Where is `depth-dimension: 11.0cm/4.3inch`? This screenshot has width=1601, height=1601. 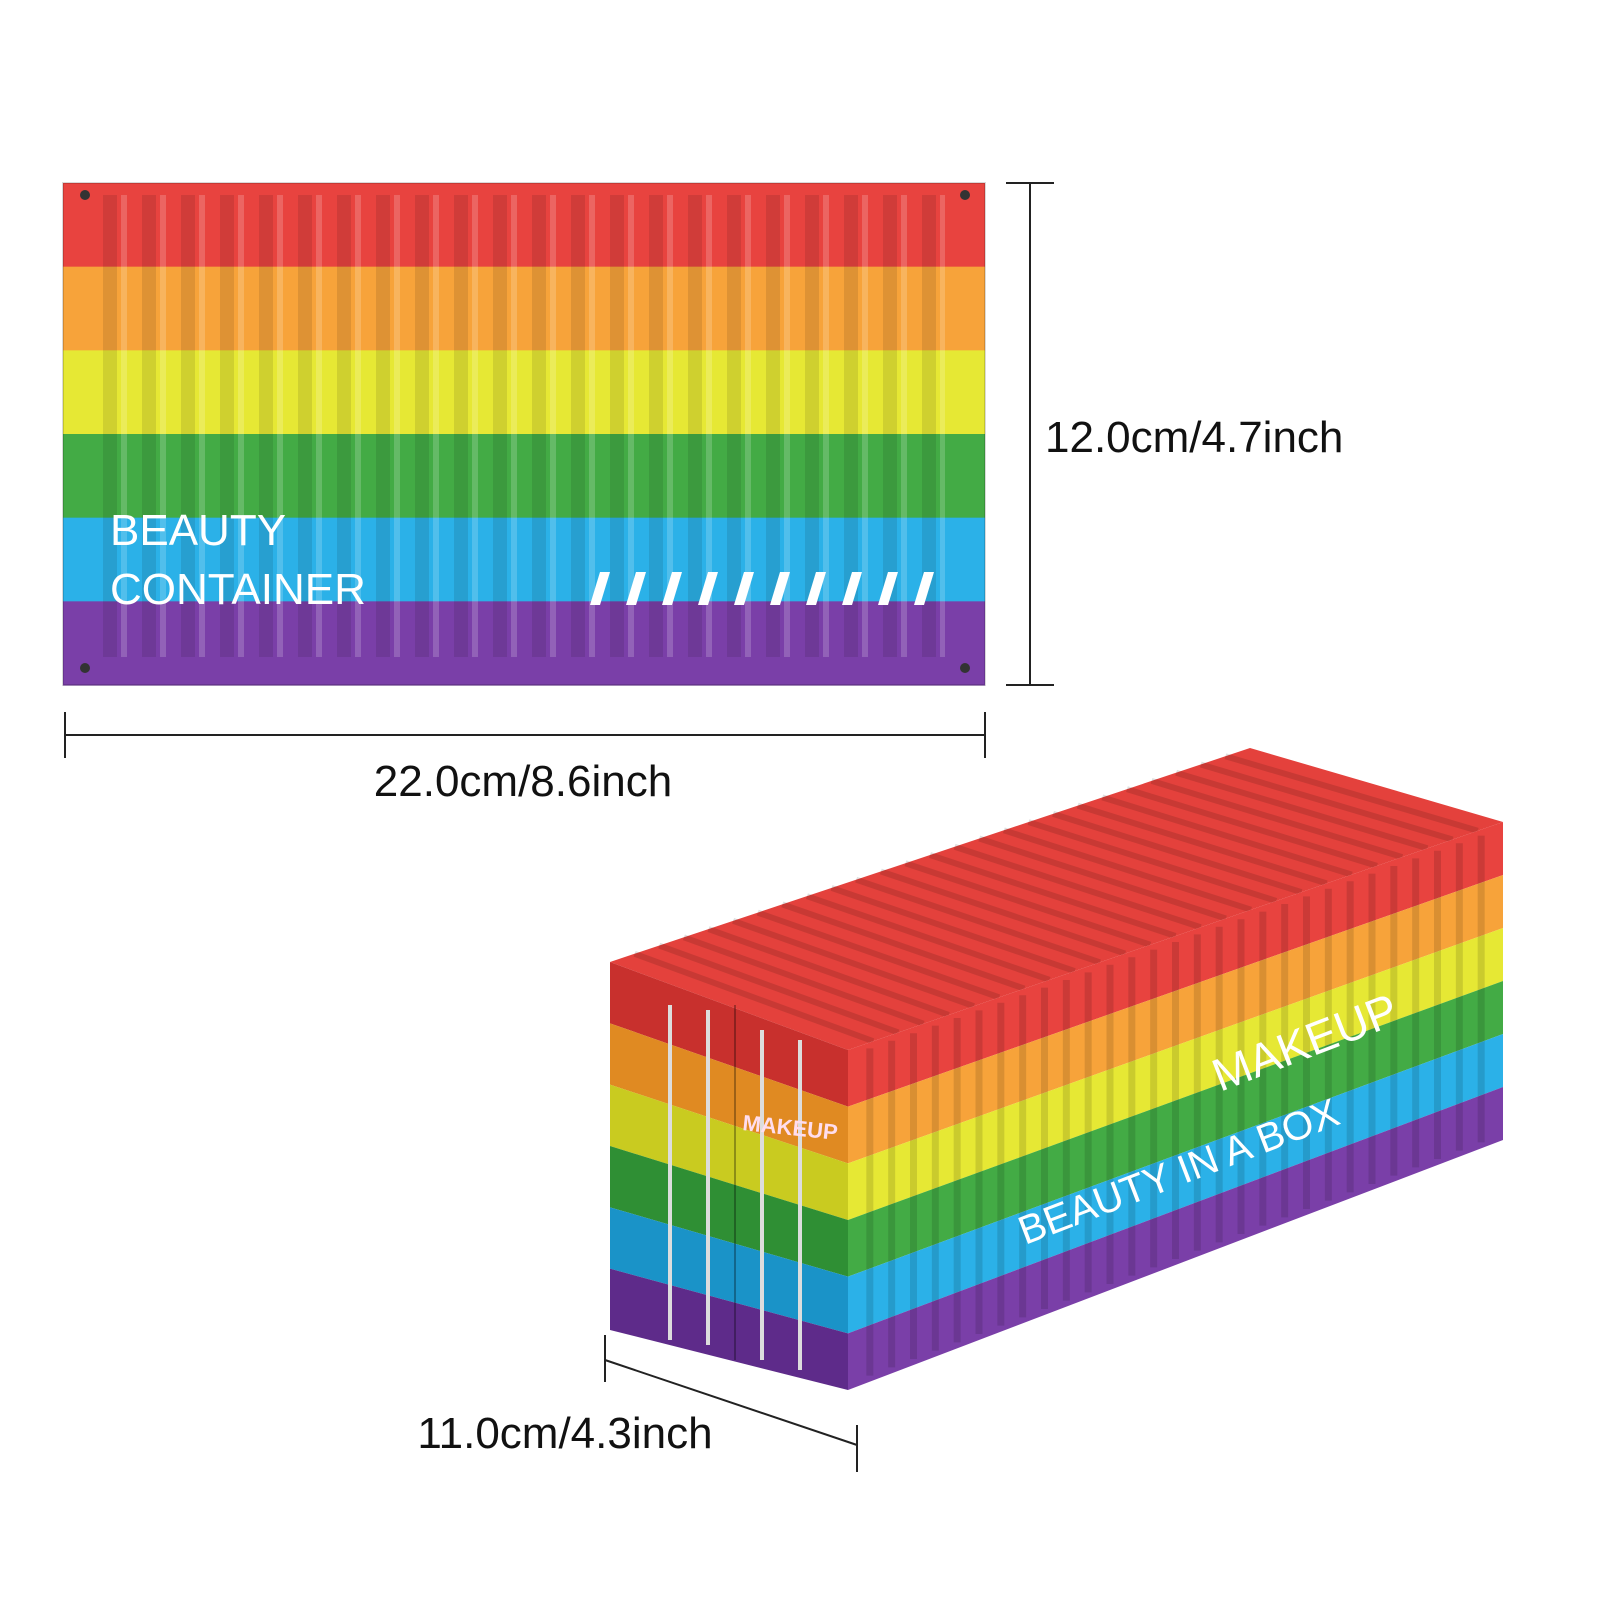 depth-dimension: 11.0cm/4.3inch is located at coordinates (637, 1403).